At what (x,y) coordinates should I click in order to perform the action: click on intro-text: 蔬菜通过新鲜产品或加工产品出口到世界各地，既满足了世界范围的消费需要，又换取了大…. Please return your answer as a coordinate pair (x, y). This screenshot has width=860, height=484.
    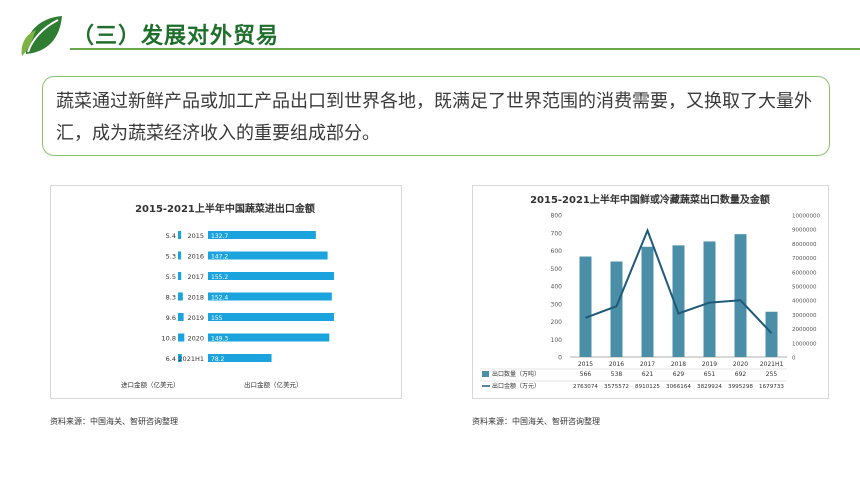
    Looking at the image, I should click on (434, 117).